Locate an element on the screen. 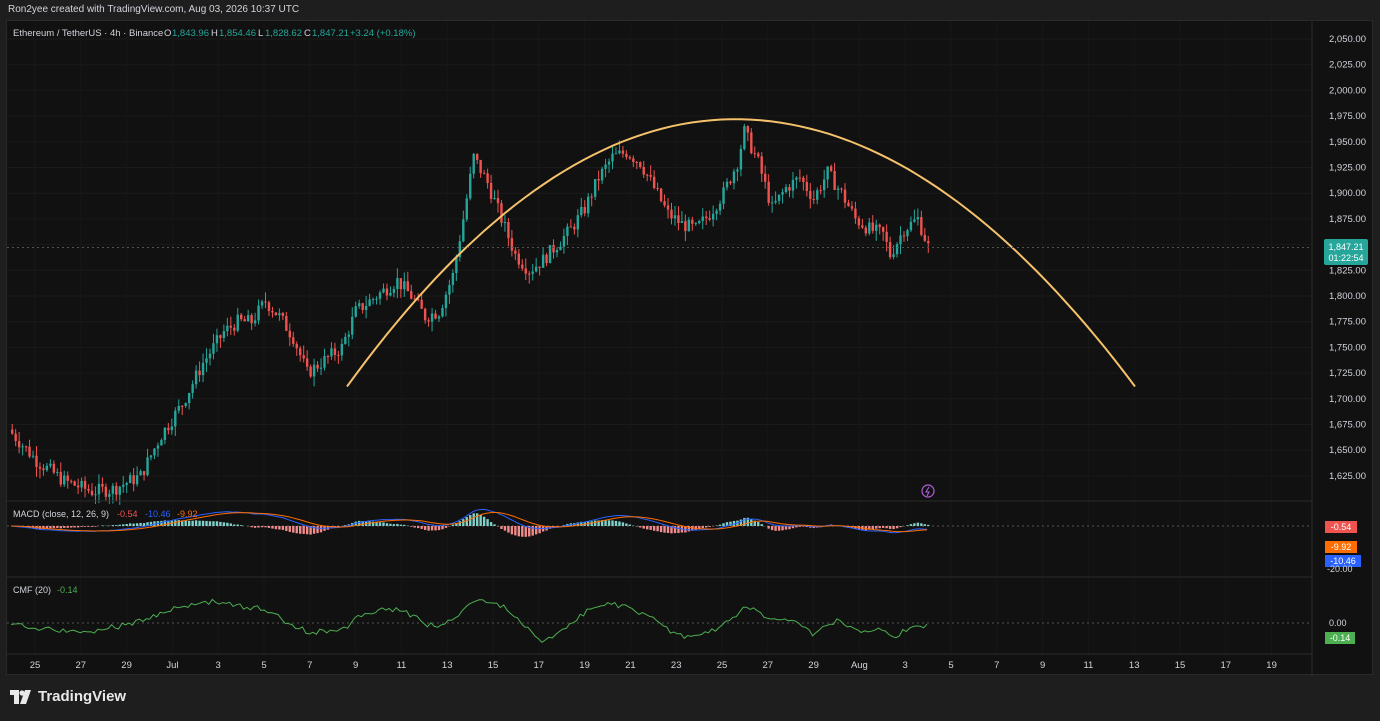 The height and width of the screenshot is (721, 1380). cmf-value: -0.14 is located at coordinates (67, 590).